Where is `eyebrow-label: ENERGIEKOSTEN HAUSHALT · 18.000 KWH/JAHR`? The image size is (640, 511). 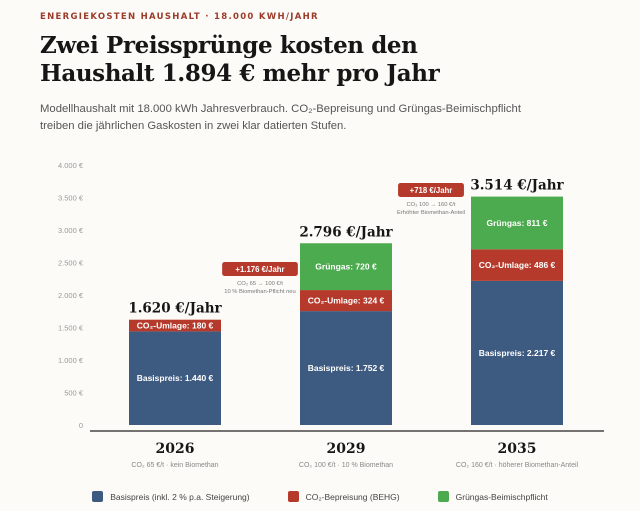
eyebrow-label: ENERGIEKOSTEN HAUSHALT · 18.000 KWH/JAHR is located at coordinates (179, 17).